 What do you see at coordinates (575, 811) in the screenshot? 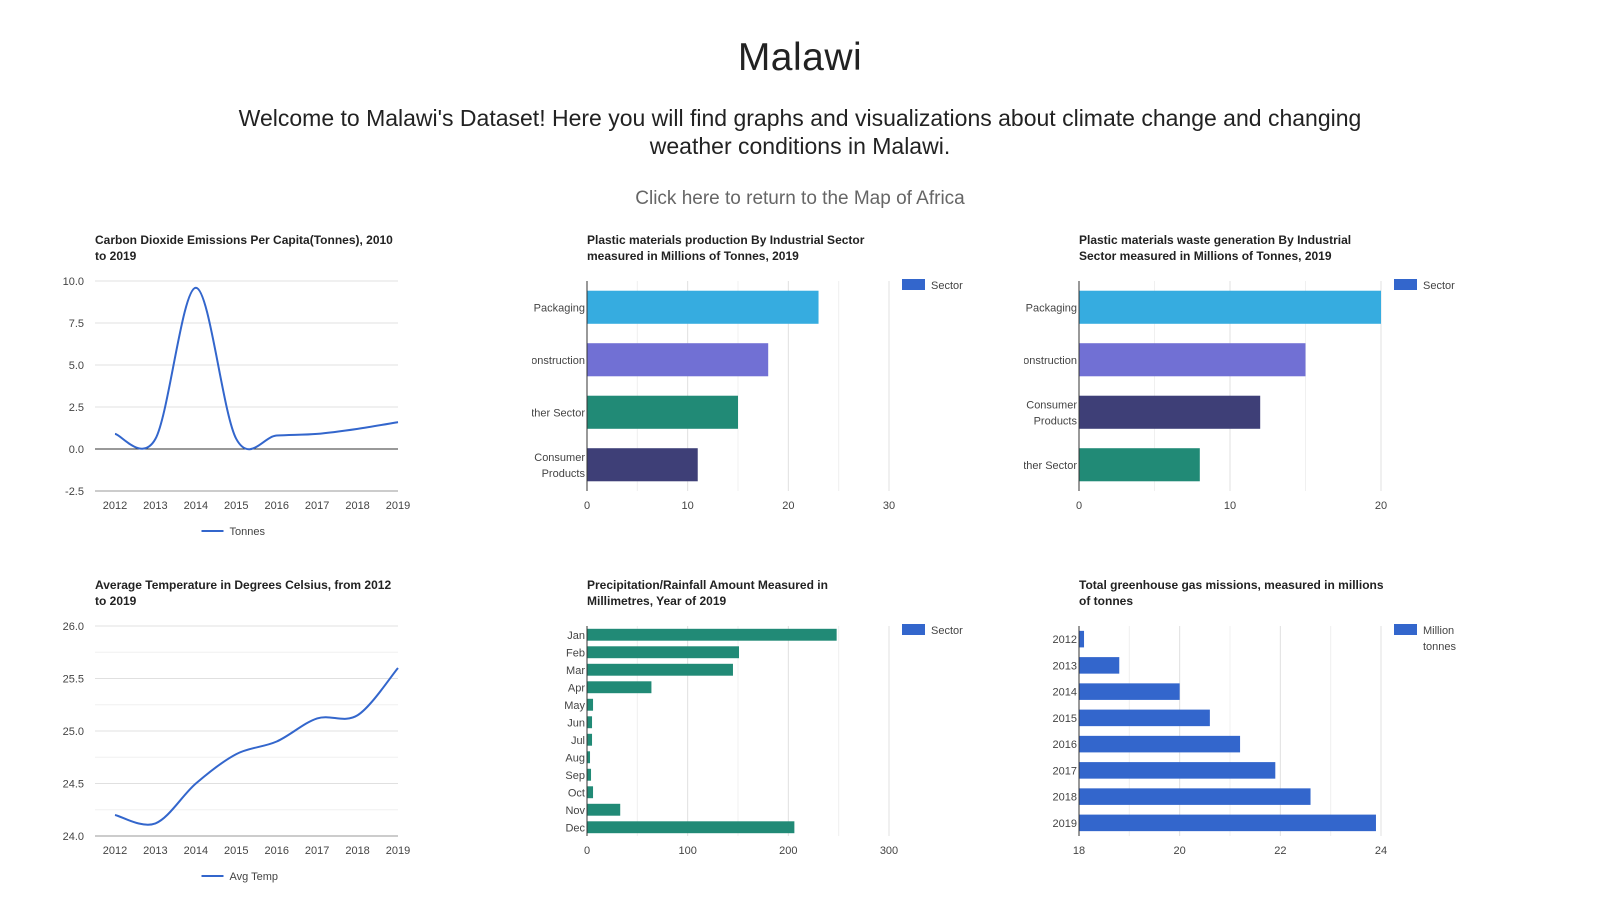
I see `category-label: Nov` at bounding box center [575, 811].